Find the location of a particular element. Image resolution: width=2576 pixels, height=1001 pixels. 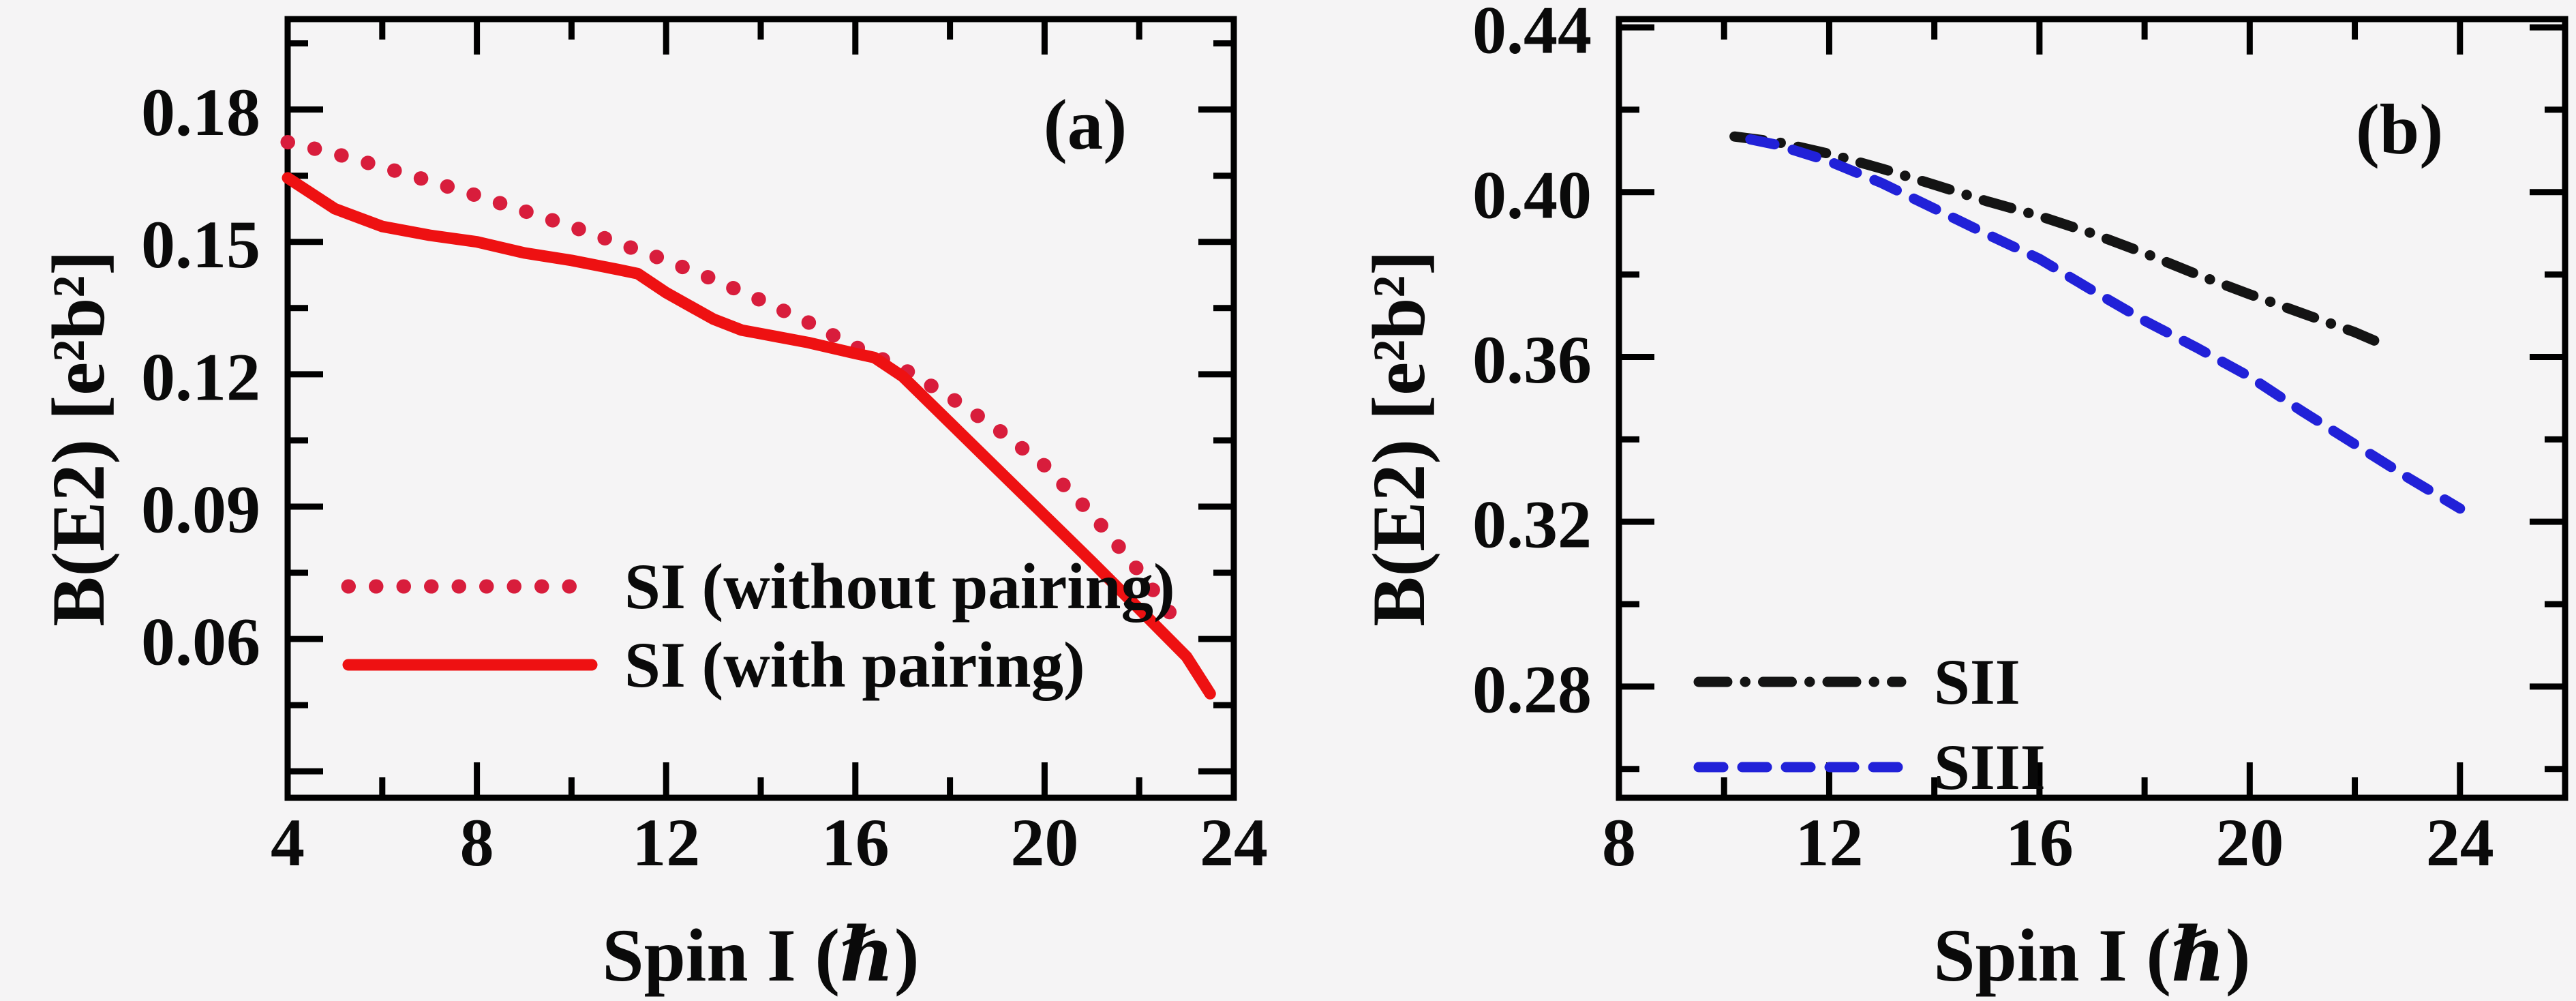

series-siii is located at coordinates (2105, 324).